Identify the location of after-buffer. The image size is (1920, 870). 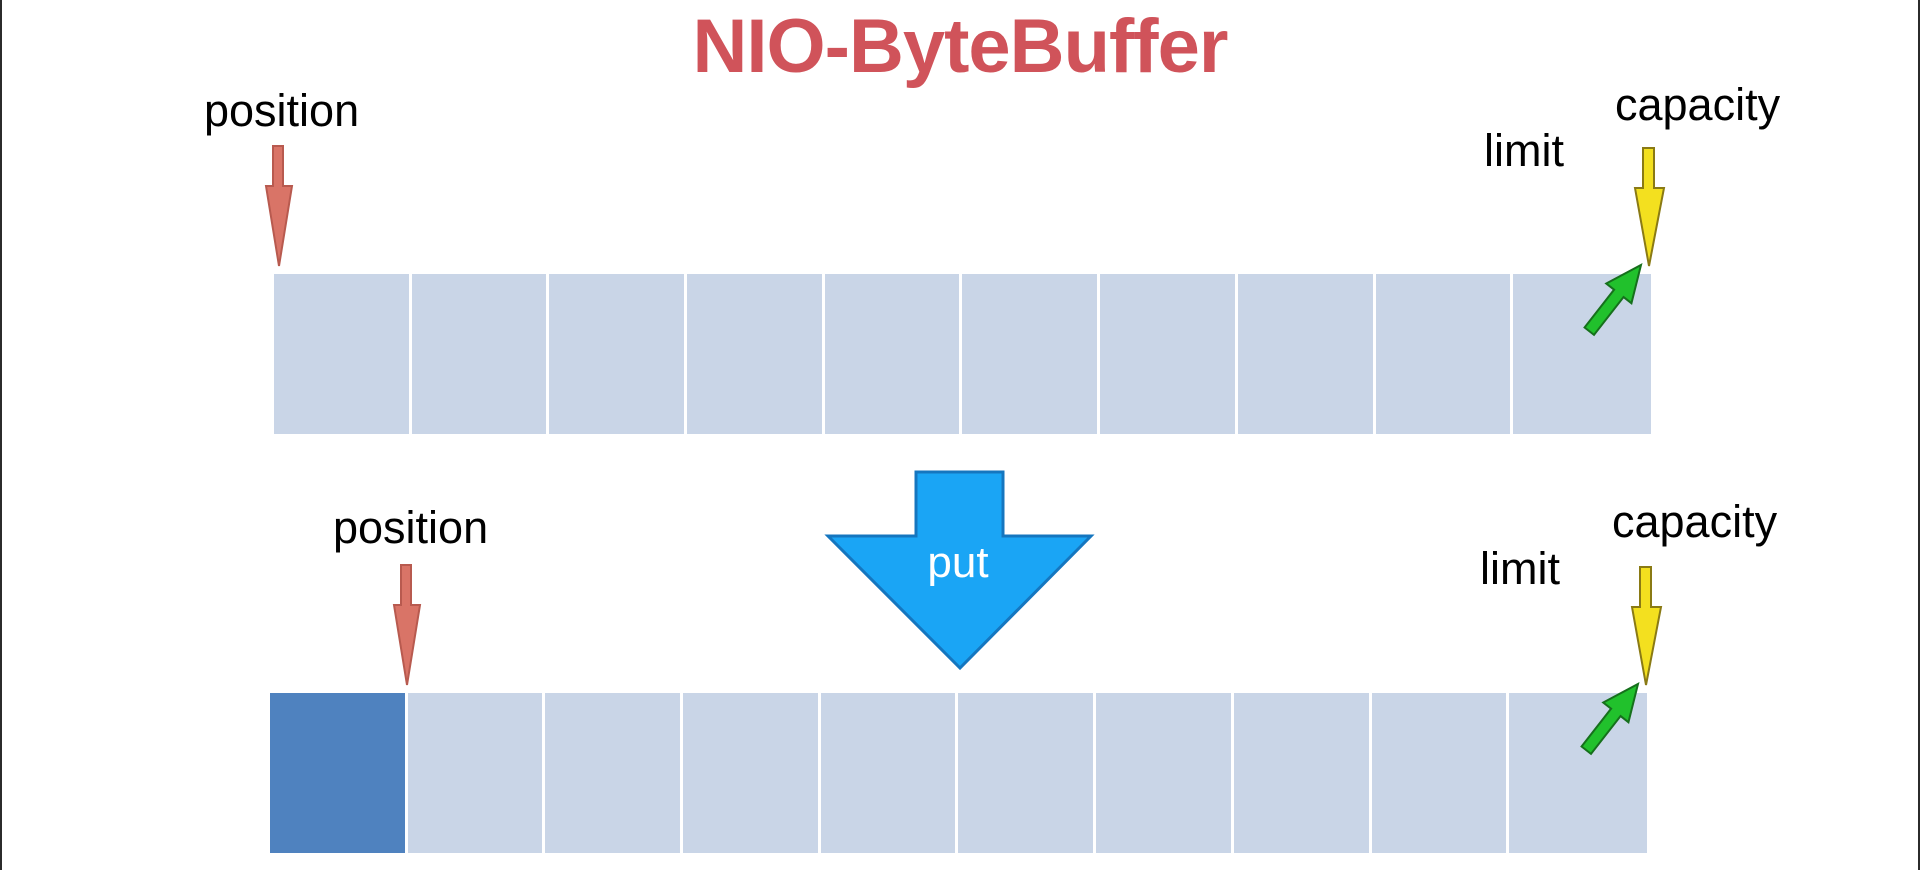
(958, 773).